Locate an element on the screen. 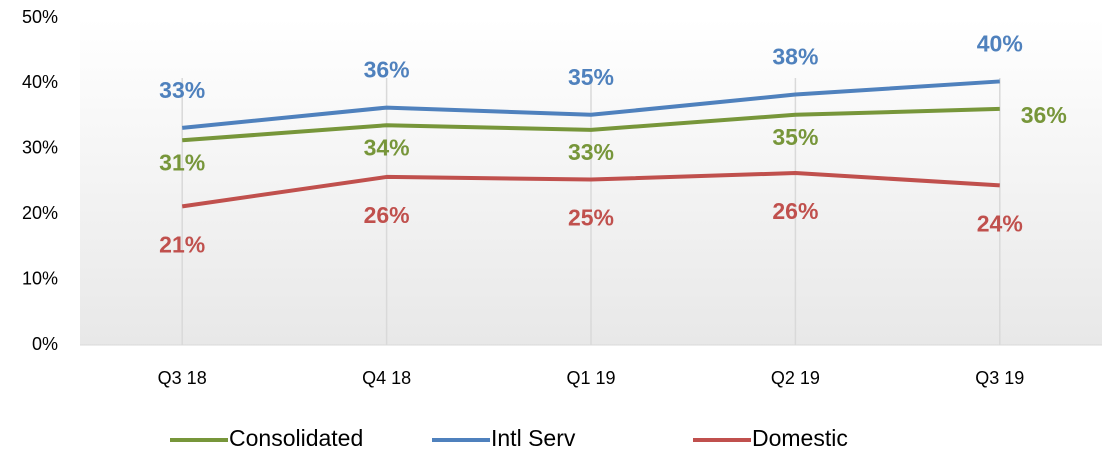 This screenshot has height=457, width=1107. data-label: 21% is located at coordinates (182, 244).